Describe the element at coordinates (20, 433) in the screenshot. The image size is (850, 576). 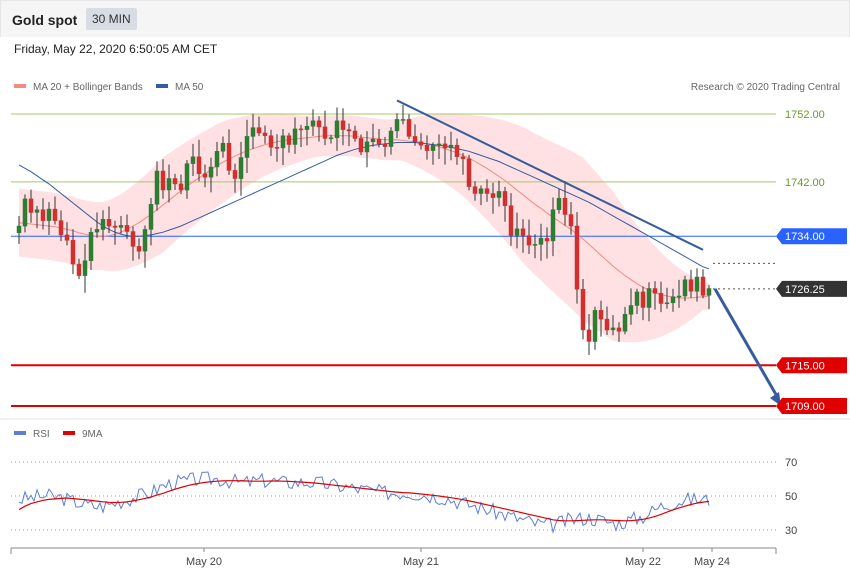
I see `legend-swatch-rsi` at that location.